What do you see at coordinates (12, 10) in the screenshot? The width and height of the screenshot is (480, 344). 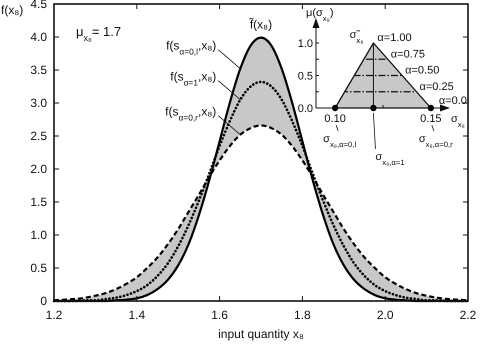 I see `y-axis-title: f(x₈)` at bounding box center [12, 10].